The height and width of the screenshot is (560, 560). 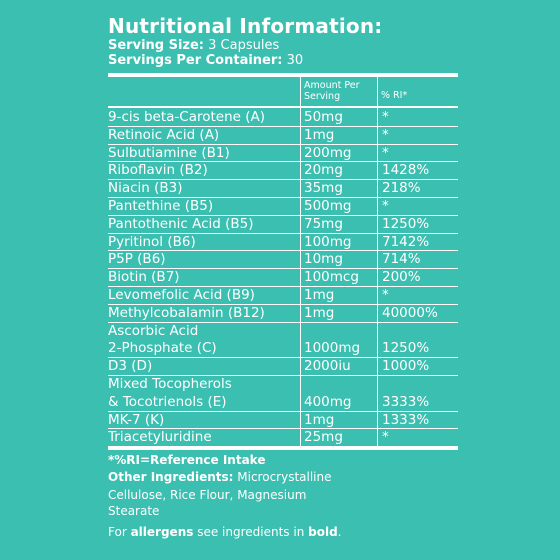 I want to click on other-ingredients-label: Other Ingredients:, so click(x=171, y=477).